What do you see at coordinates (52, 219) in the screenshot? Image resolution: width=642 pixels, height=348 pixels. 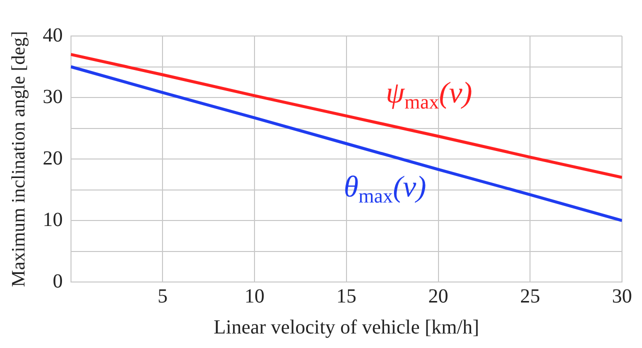 I see `y-tick-label: 10` at bounding box center [52, 219].